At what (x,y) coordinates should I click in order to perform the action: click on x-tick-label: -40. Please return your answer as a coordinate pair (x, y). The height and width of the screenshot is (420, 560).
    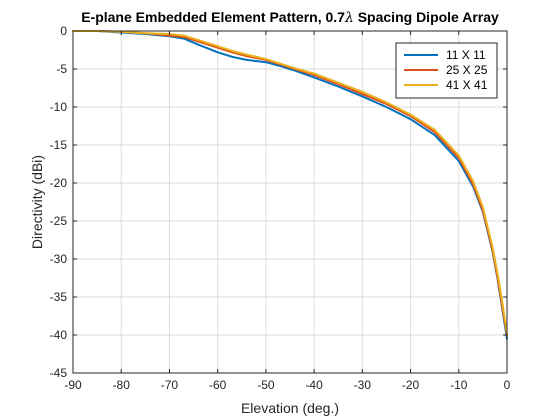
    Looking at the image, I should click on (314, 385).